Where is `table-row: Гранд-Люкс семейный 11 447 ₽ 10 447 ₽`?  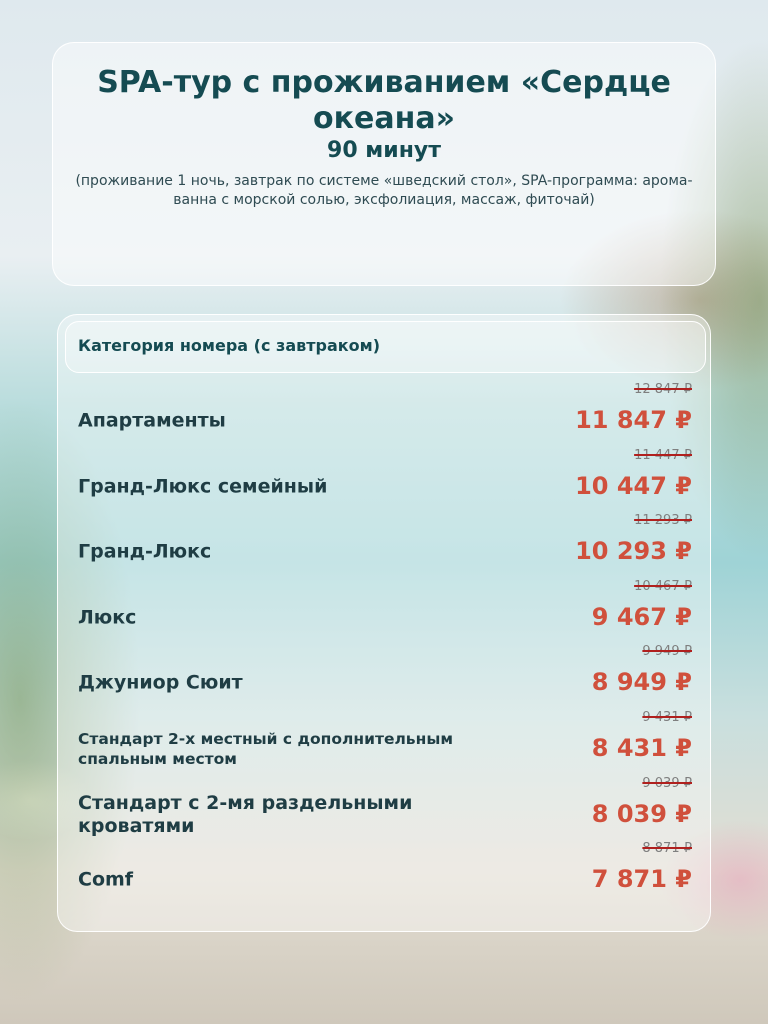
table-row: Гранд-Люкс семейный 11 447 ₽ 10 447 ₽ is located at coordinates (385, 480).